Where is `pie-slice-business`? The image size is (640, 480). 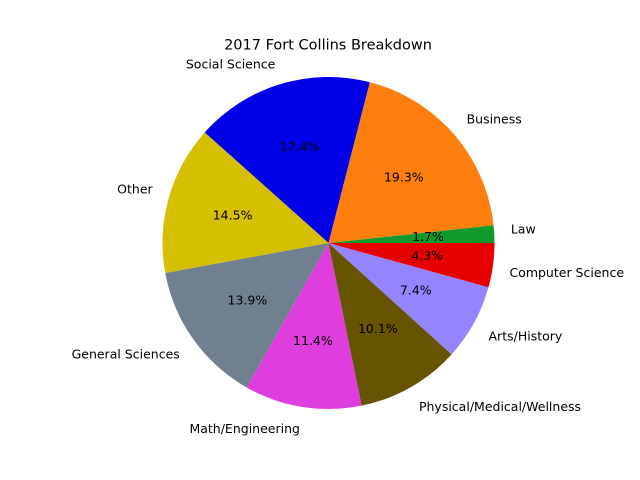
pie-slice-business is located at coordinates (411, 162).